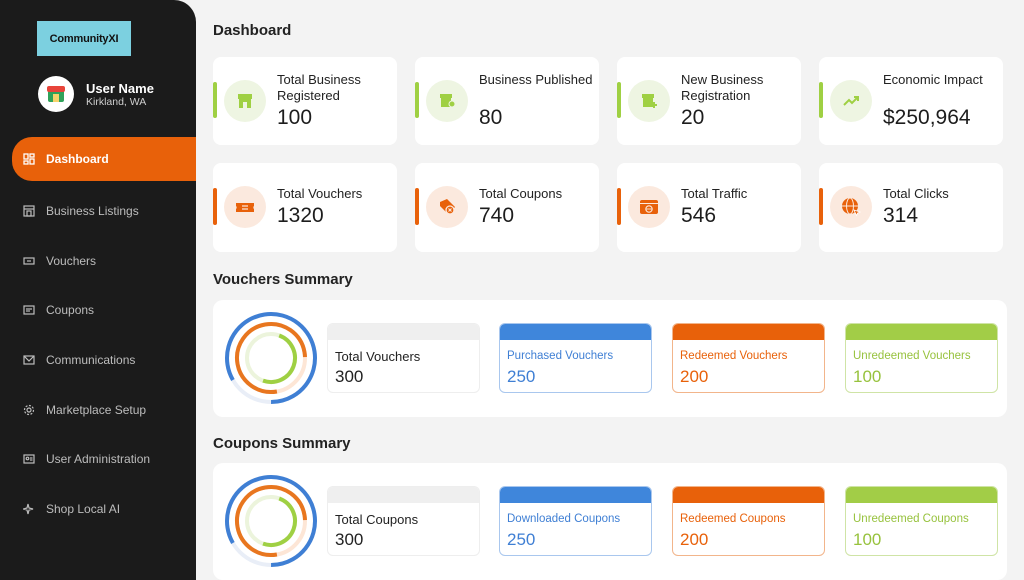 This screenshot has width=1024, height=580. What do you see at coordinates (70, 310) in the screenshot?
I see `sidebar-item-label: Coupons` at bounding box center [70, 310].